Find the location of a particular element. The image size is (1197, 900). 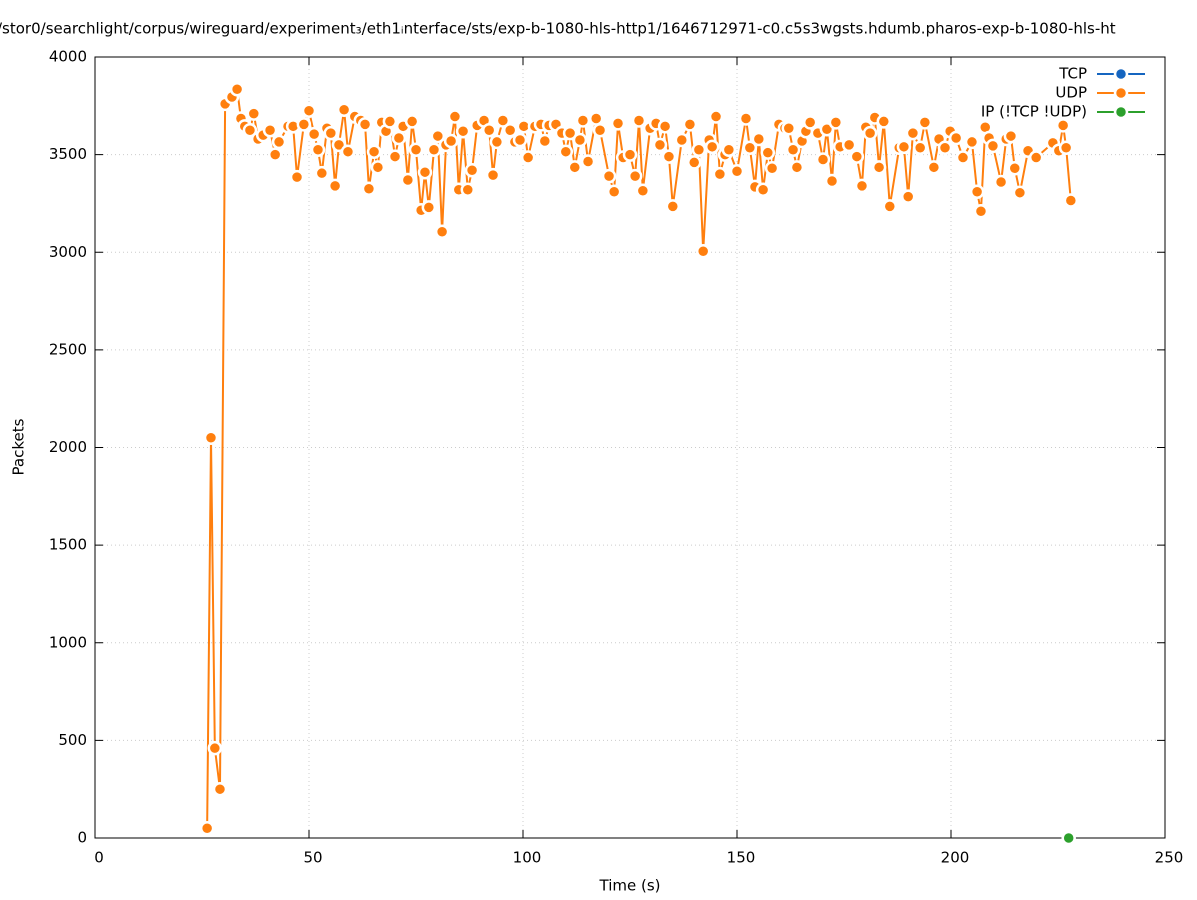

x-tick-label: 200 is located at coordinates (955, 858).